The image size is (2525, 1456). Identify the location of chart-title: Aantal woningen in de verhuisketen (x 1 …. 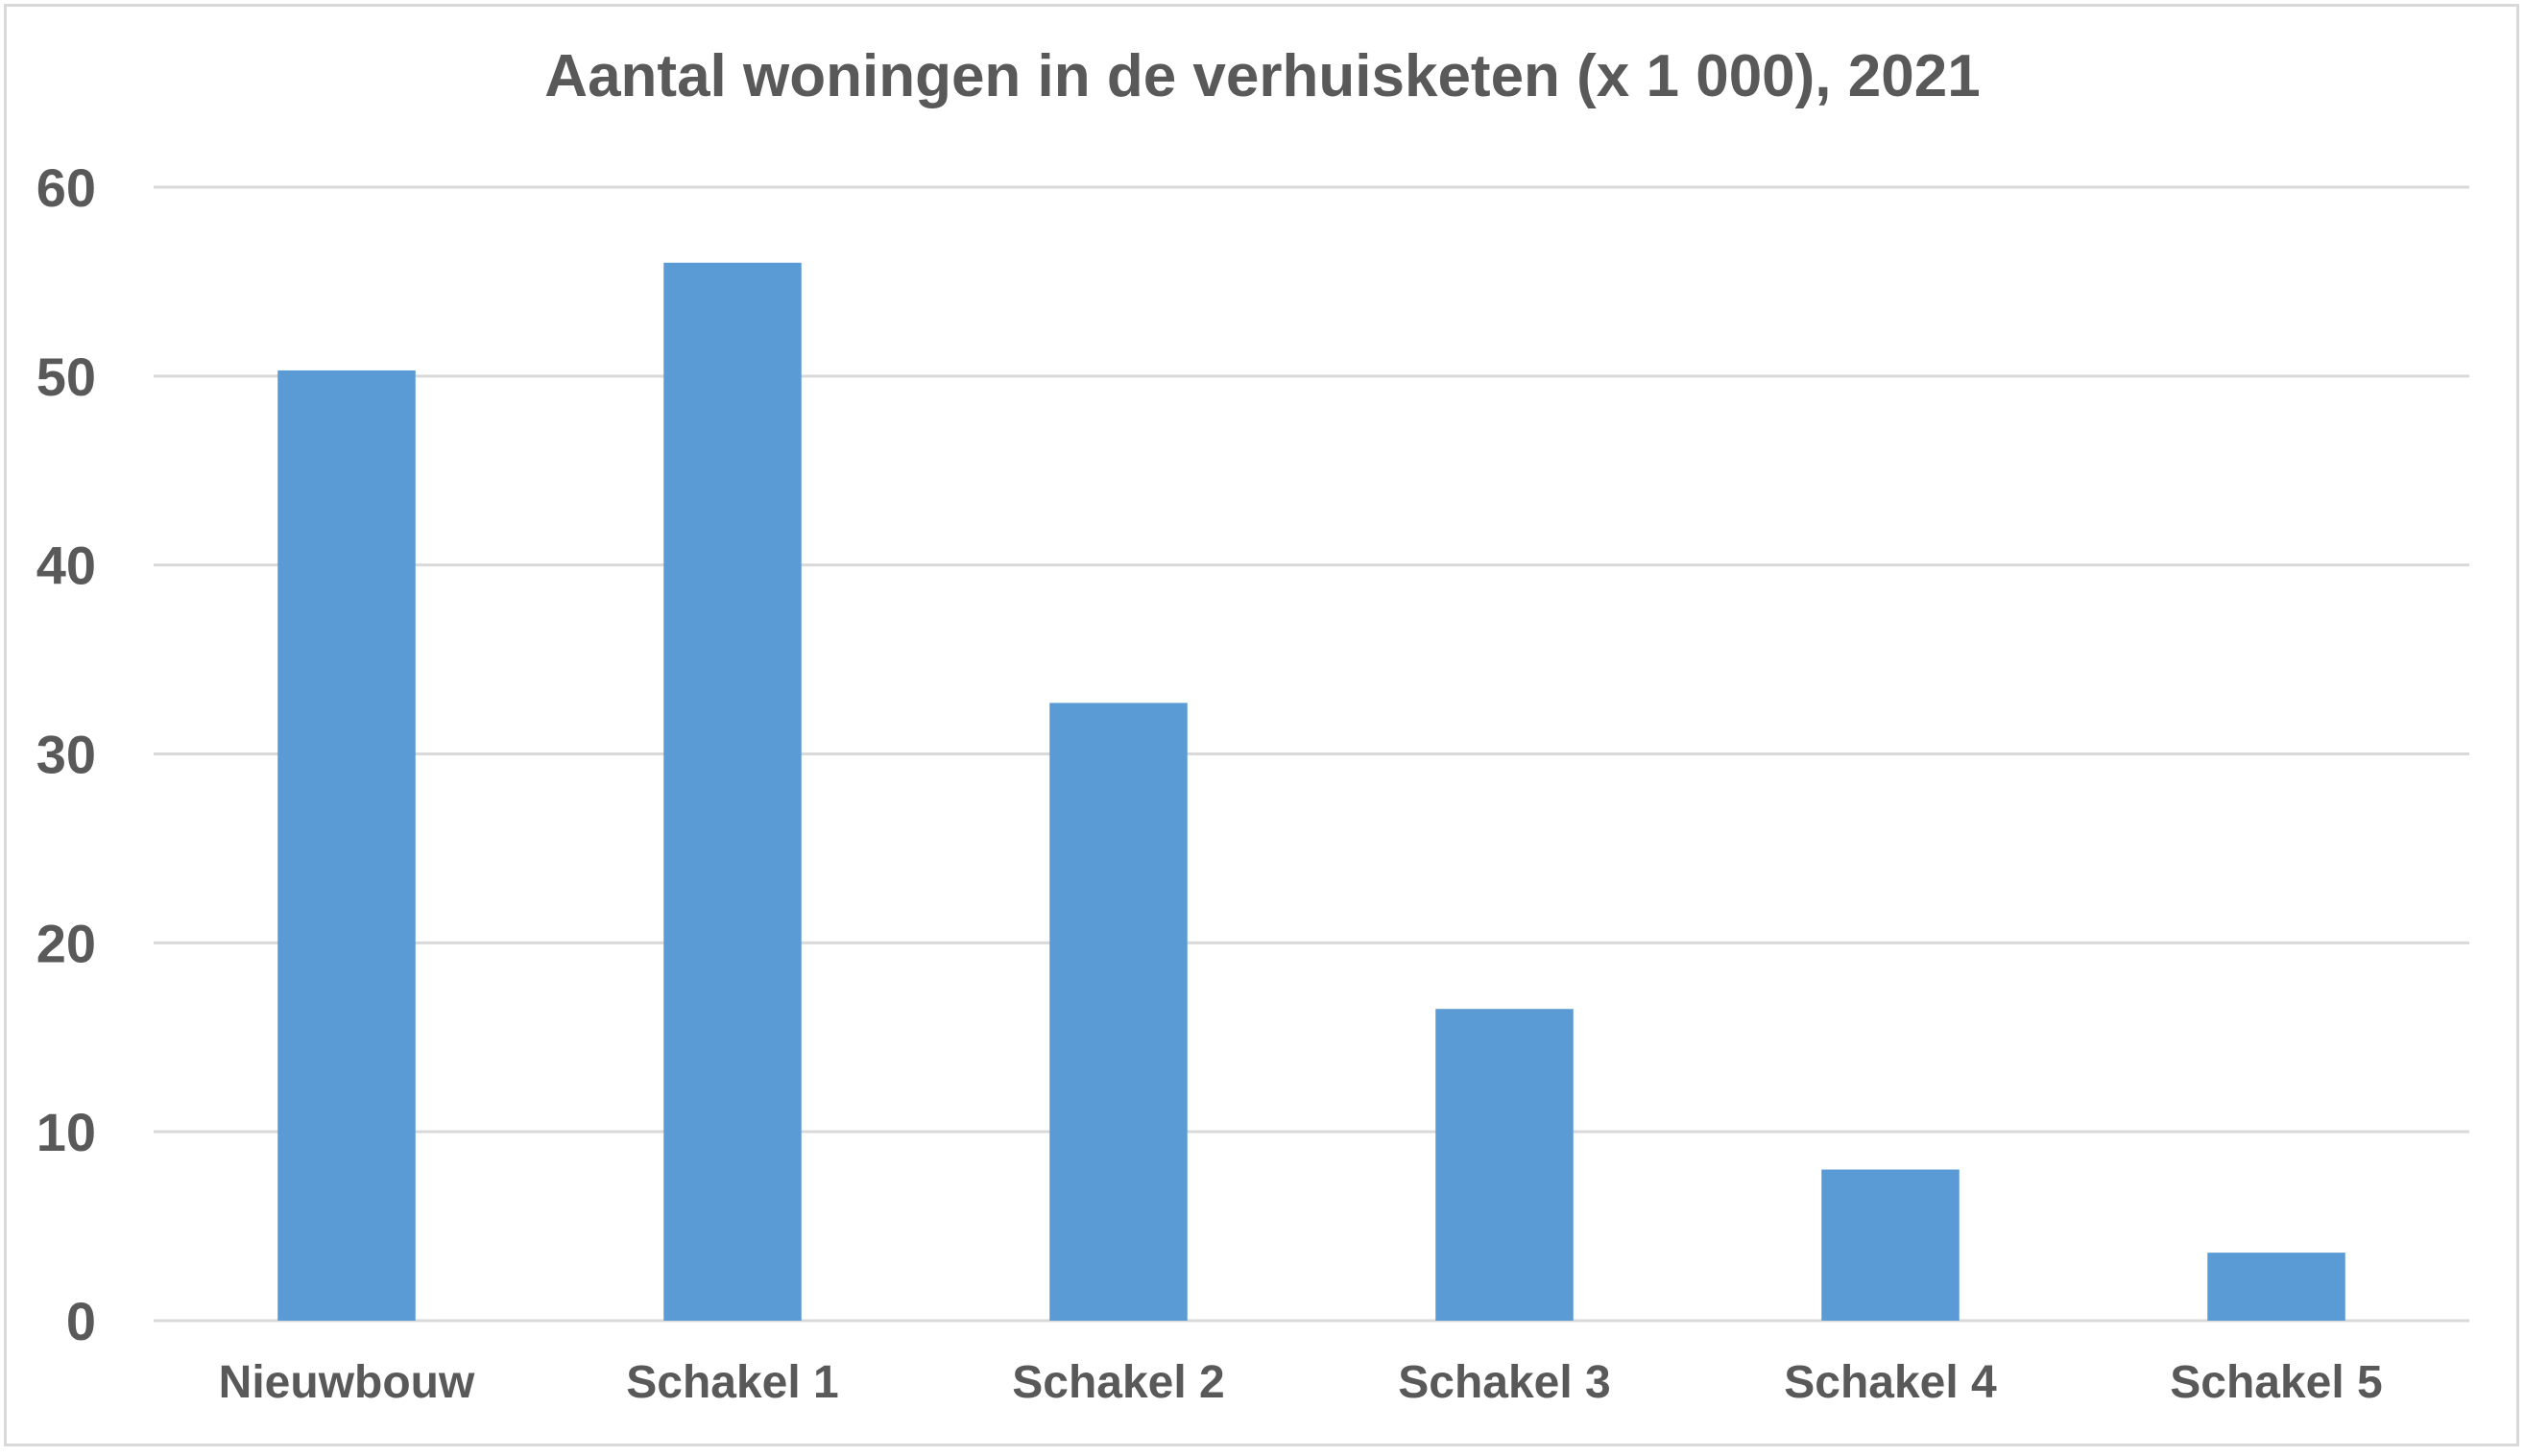
(1262, 76).